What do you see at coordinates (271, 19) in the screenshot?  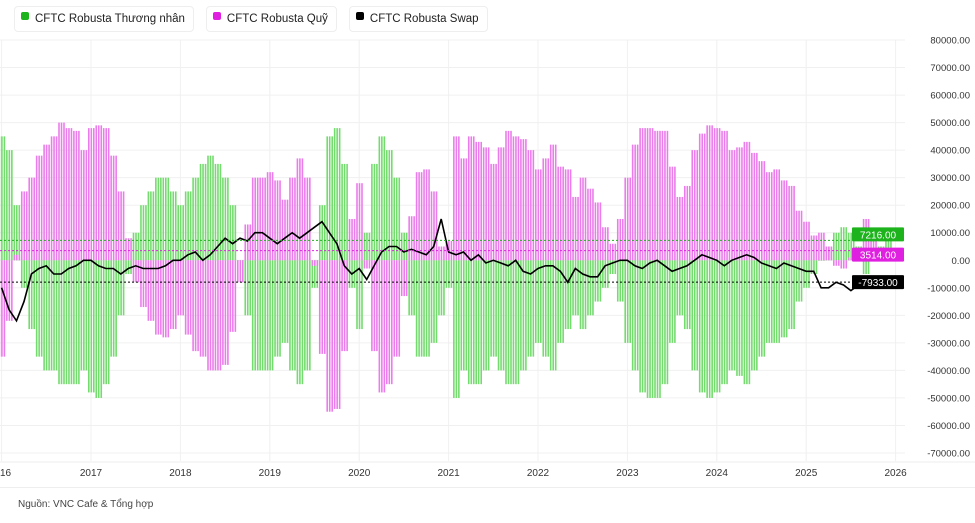 I see `legend-item-funds: CFTC Robusta Quỹ` at bounding box center [271, 19].